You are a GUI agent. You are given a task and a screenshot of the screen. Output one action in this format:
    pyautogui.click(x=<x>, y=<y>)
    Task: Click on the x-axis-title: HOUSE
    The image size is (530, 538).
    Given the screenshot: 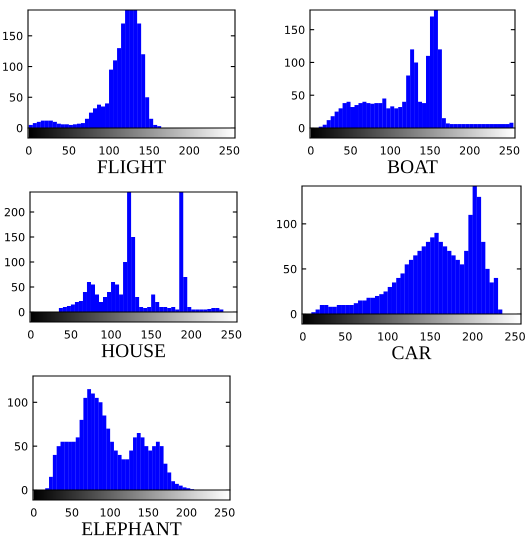 What is the action you would take?
    pyautogui.click(x=133, y=351)
    